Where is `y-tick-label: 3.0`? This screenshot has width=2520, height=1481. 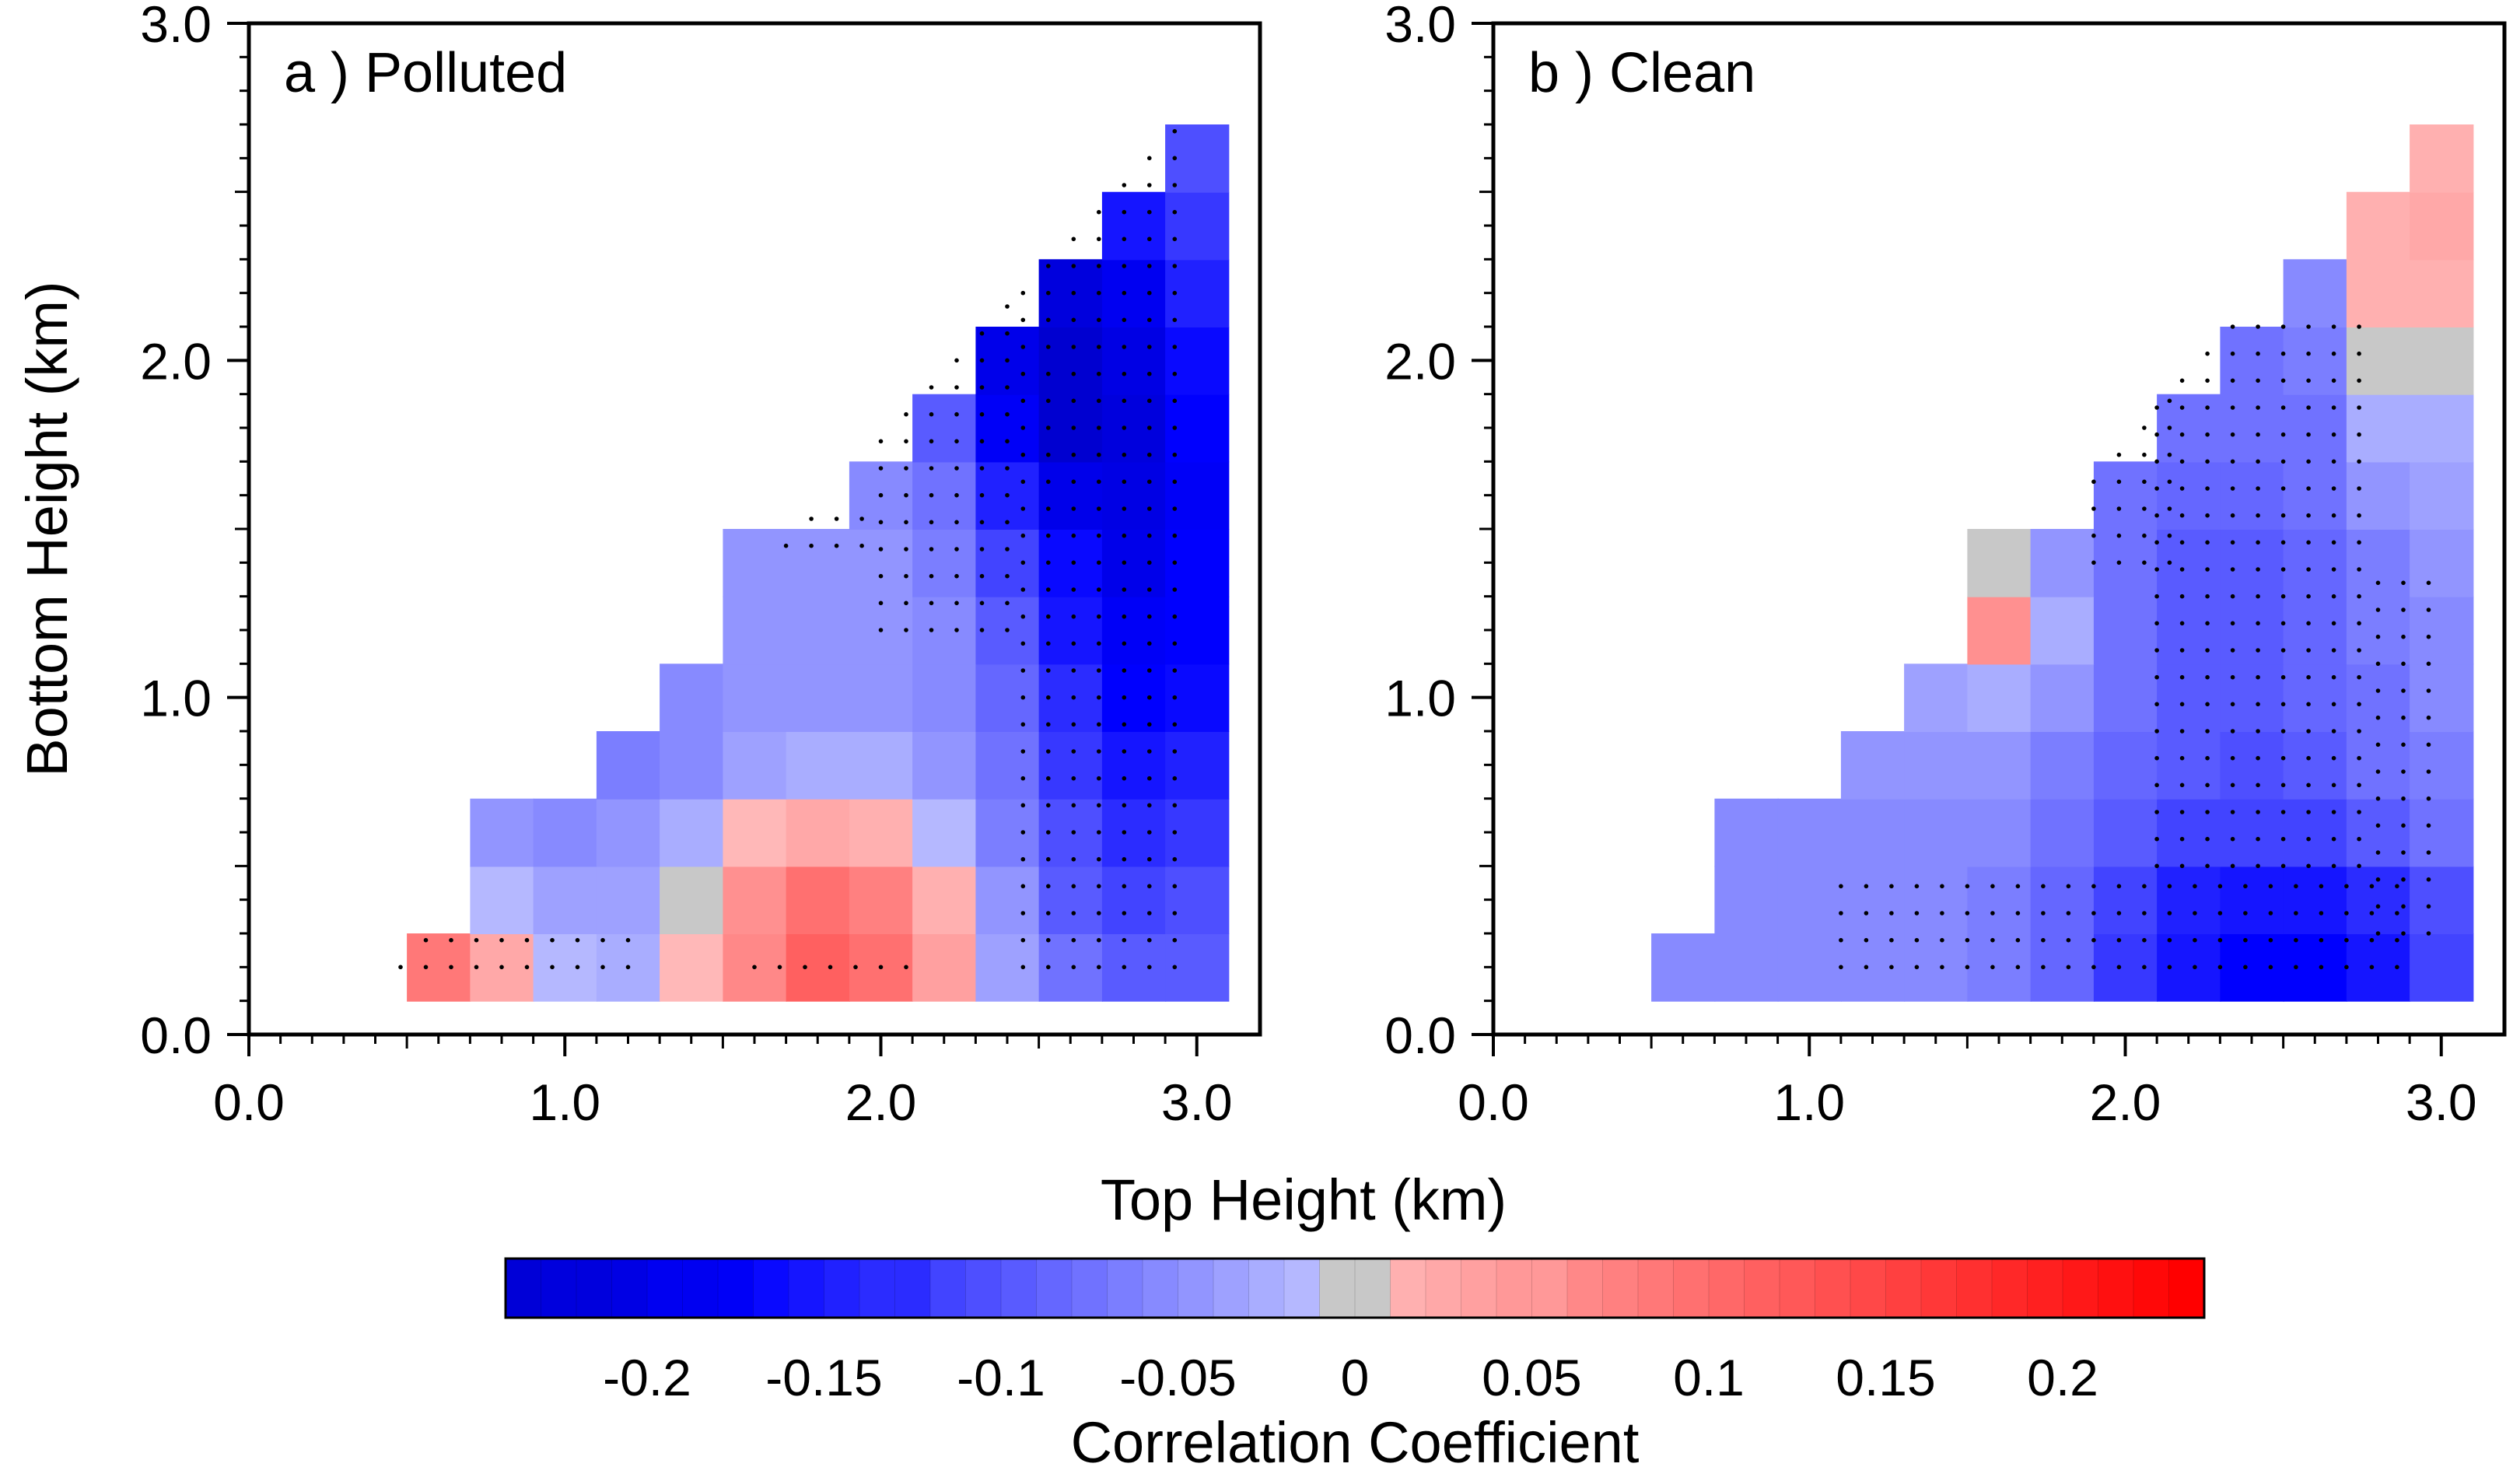 y-tick-label: 3.0 is located at coordinates (1420, 26).